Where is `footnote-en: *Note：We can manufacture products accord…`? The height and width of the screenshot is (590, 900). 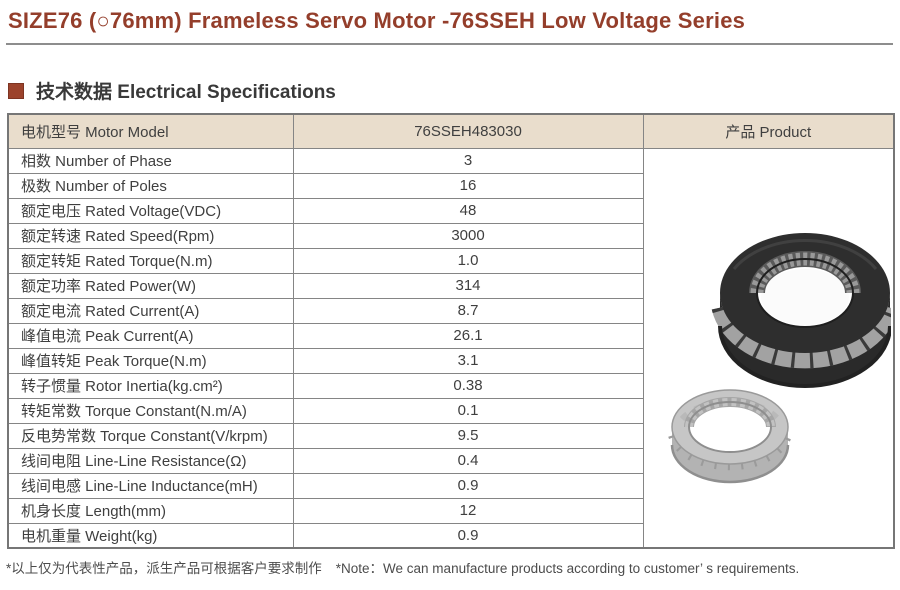 footnote-en: *Note：We can manufacture products accord… is located at coordinates (567, 568).